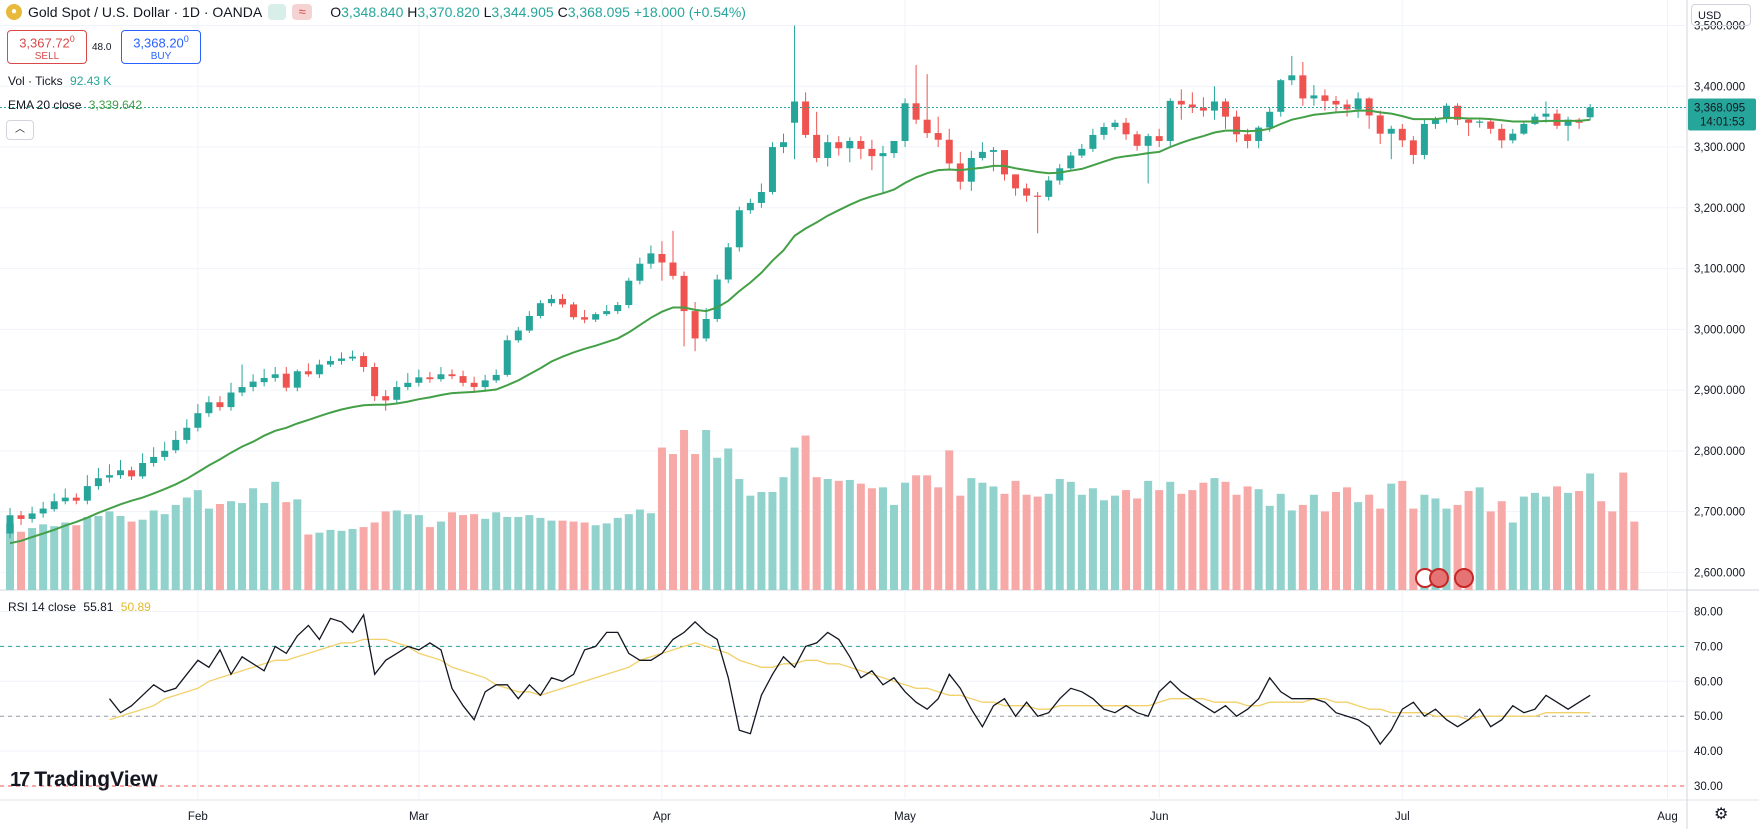  I want to click on gear-icon: ⚙, so click(1721, 814).